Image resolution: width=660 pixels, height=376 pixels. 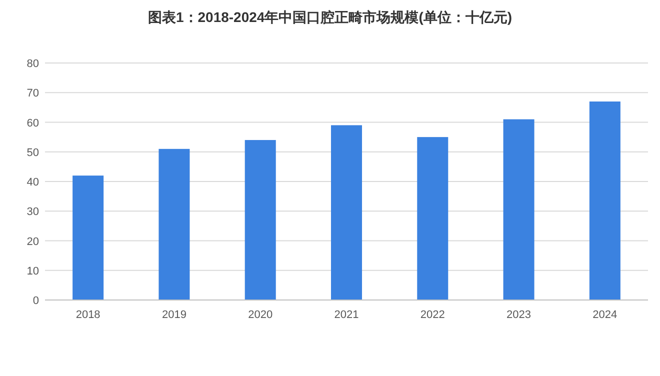 What do you see at coordinates (432, 315) in the screenshot?
I see `x-tick-label: 2022` at bounding box center [432, 315].